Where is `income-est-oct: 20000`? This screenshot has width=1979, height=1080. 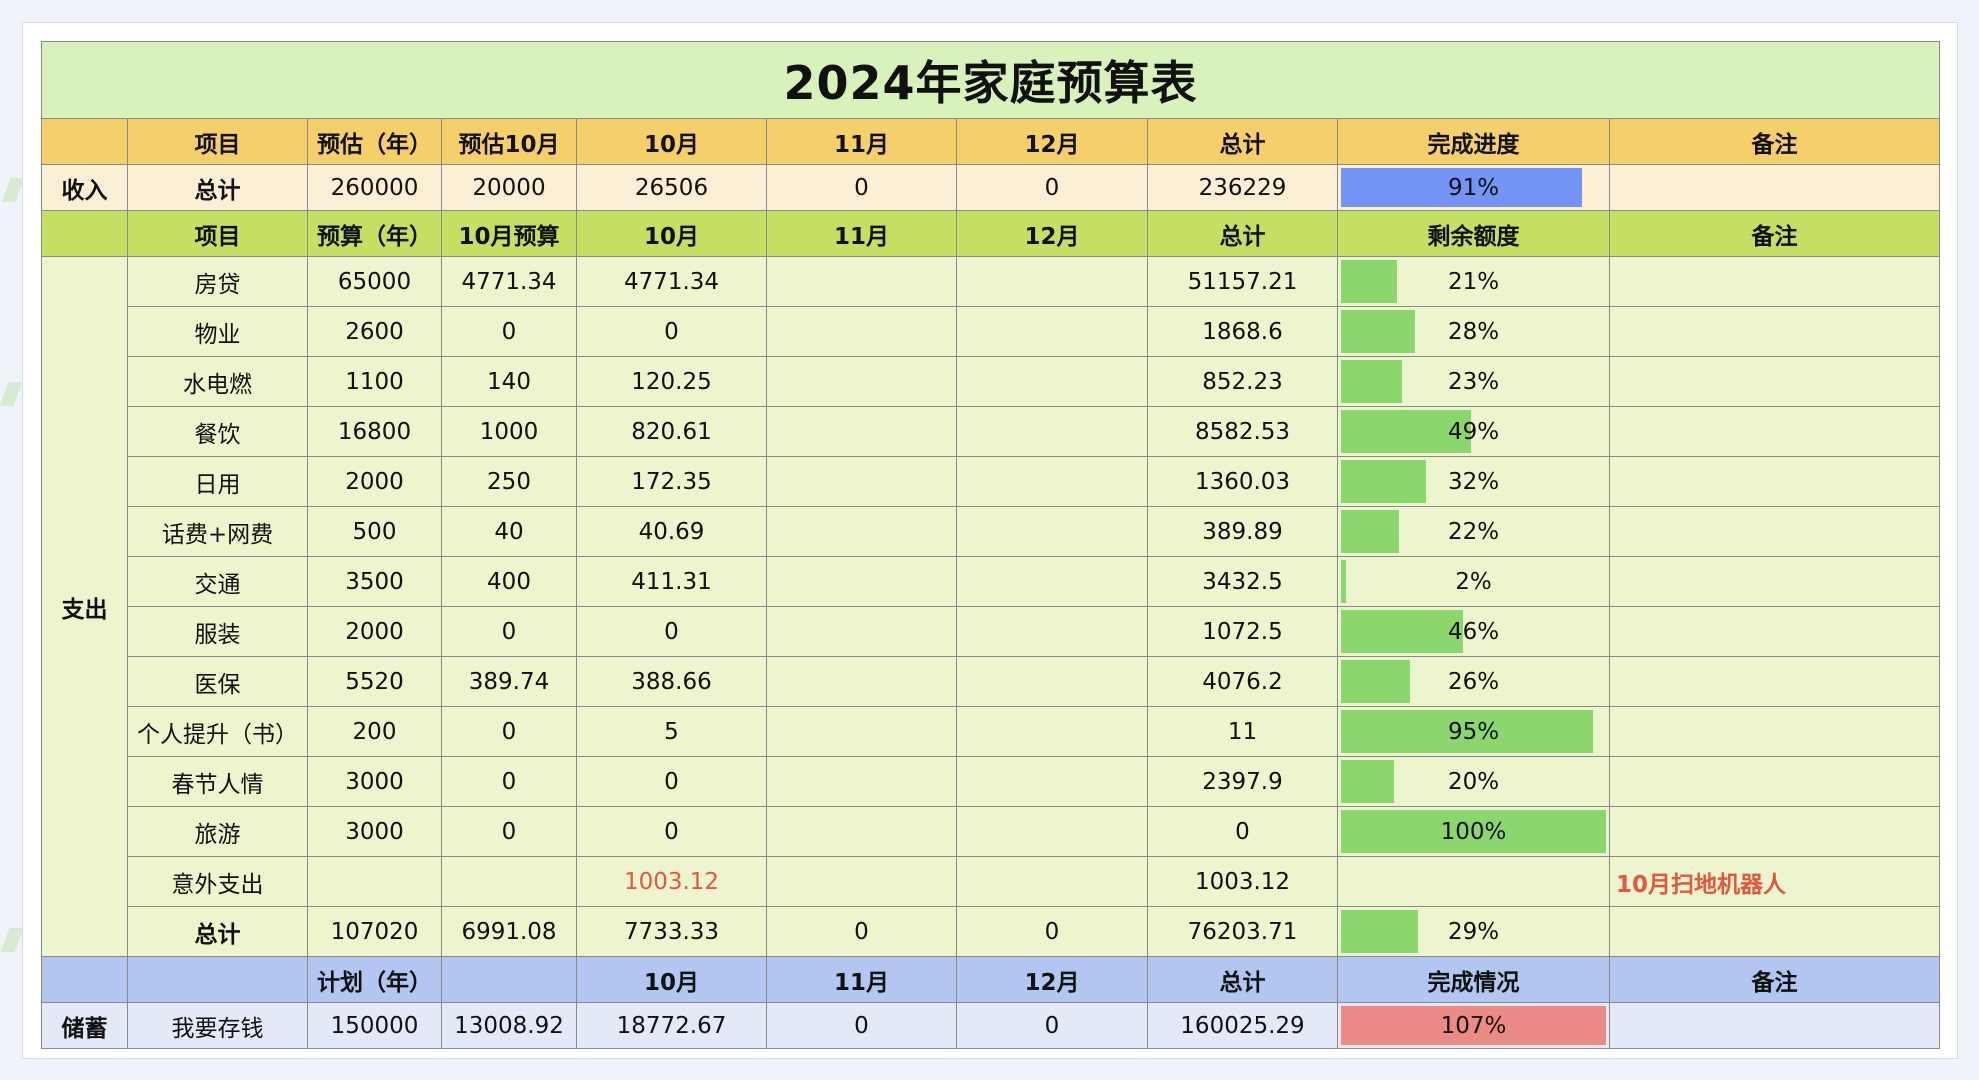 income-est-oct: 20000 is located at coordinates (509, 187).